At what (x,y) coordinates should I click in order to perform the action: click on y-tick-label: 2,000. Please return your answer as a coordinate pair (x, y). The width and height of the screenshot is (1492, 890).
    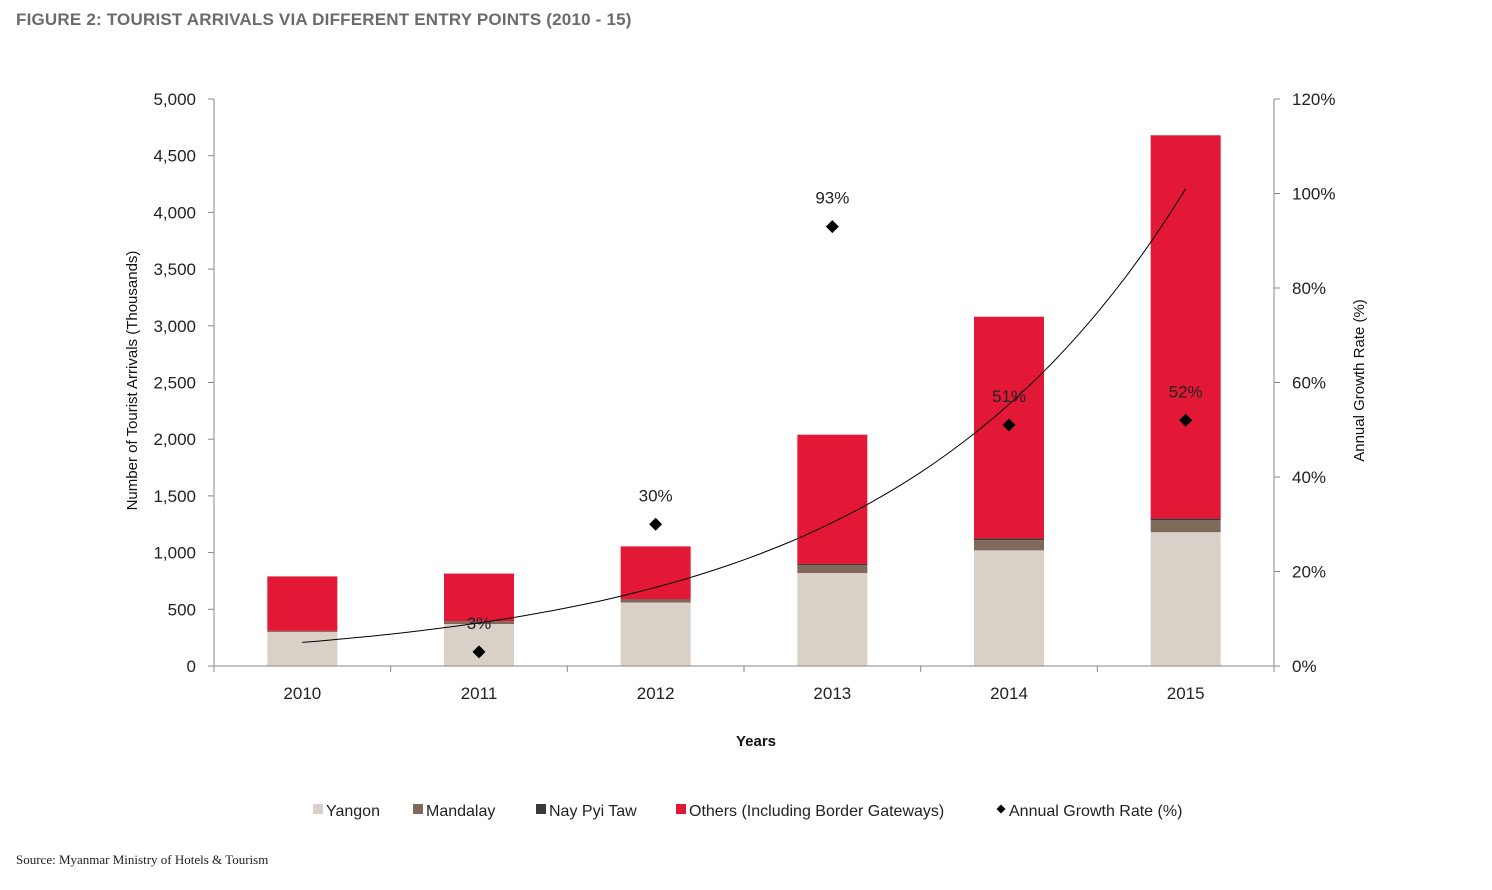
    Looking at the image, I should click on (174, 439).